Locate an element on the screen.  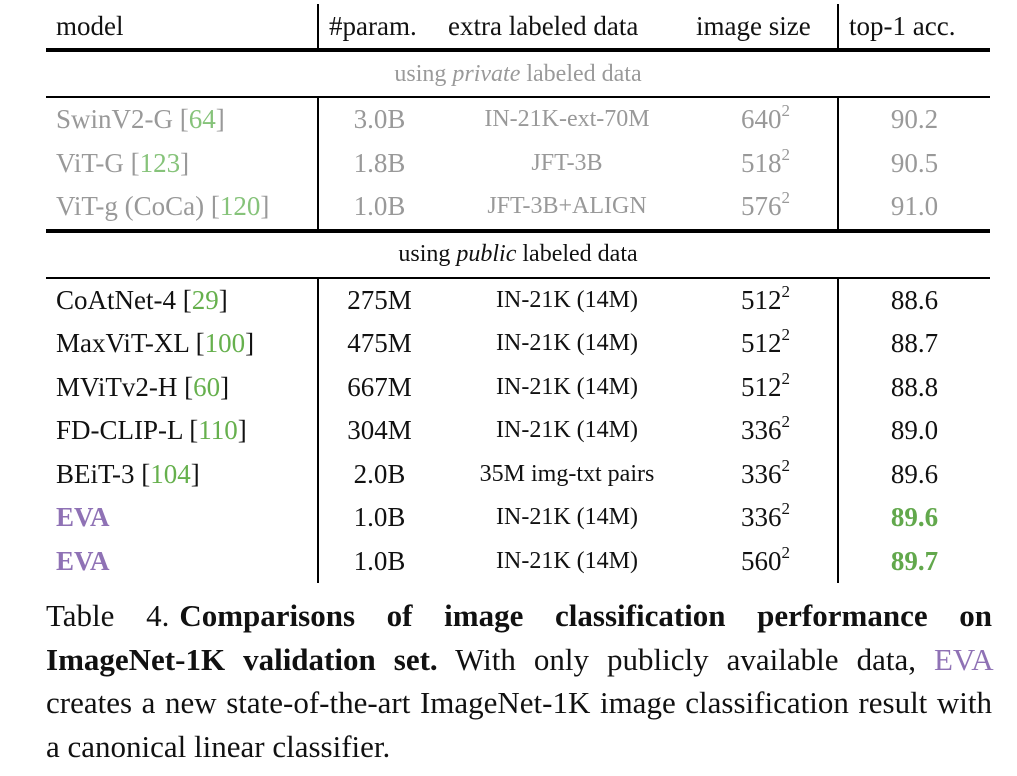
cell-param: 3.0B is located at coordinates (378, 119).